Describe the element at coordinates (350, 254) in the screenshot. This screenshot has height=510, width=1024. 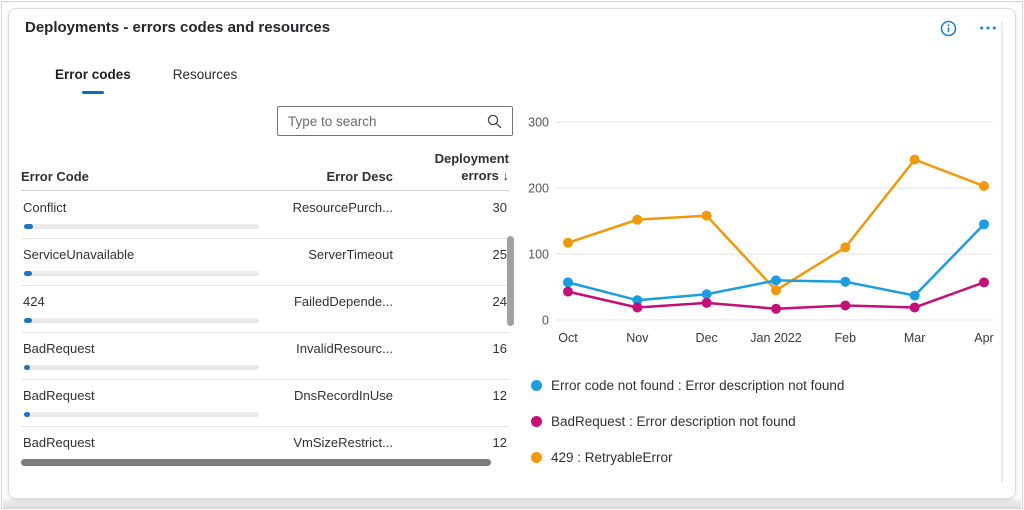
I see `error-desc-cell: ServerTimeout` at that location.